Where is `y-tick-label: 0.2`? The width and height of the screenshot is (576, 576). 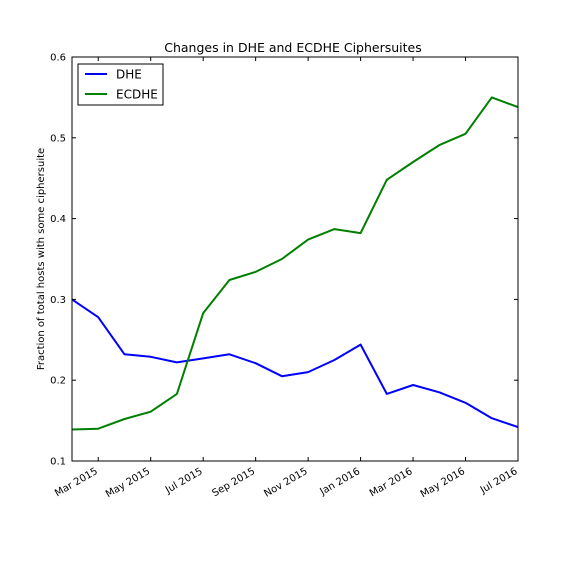 y-tick-label: 0.2 is located at coordinates (58, 381).